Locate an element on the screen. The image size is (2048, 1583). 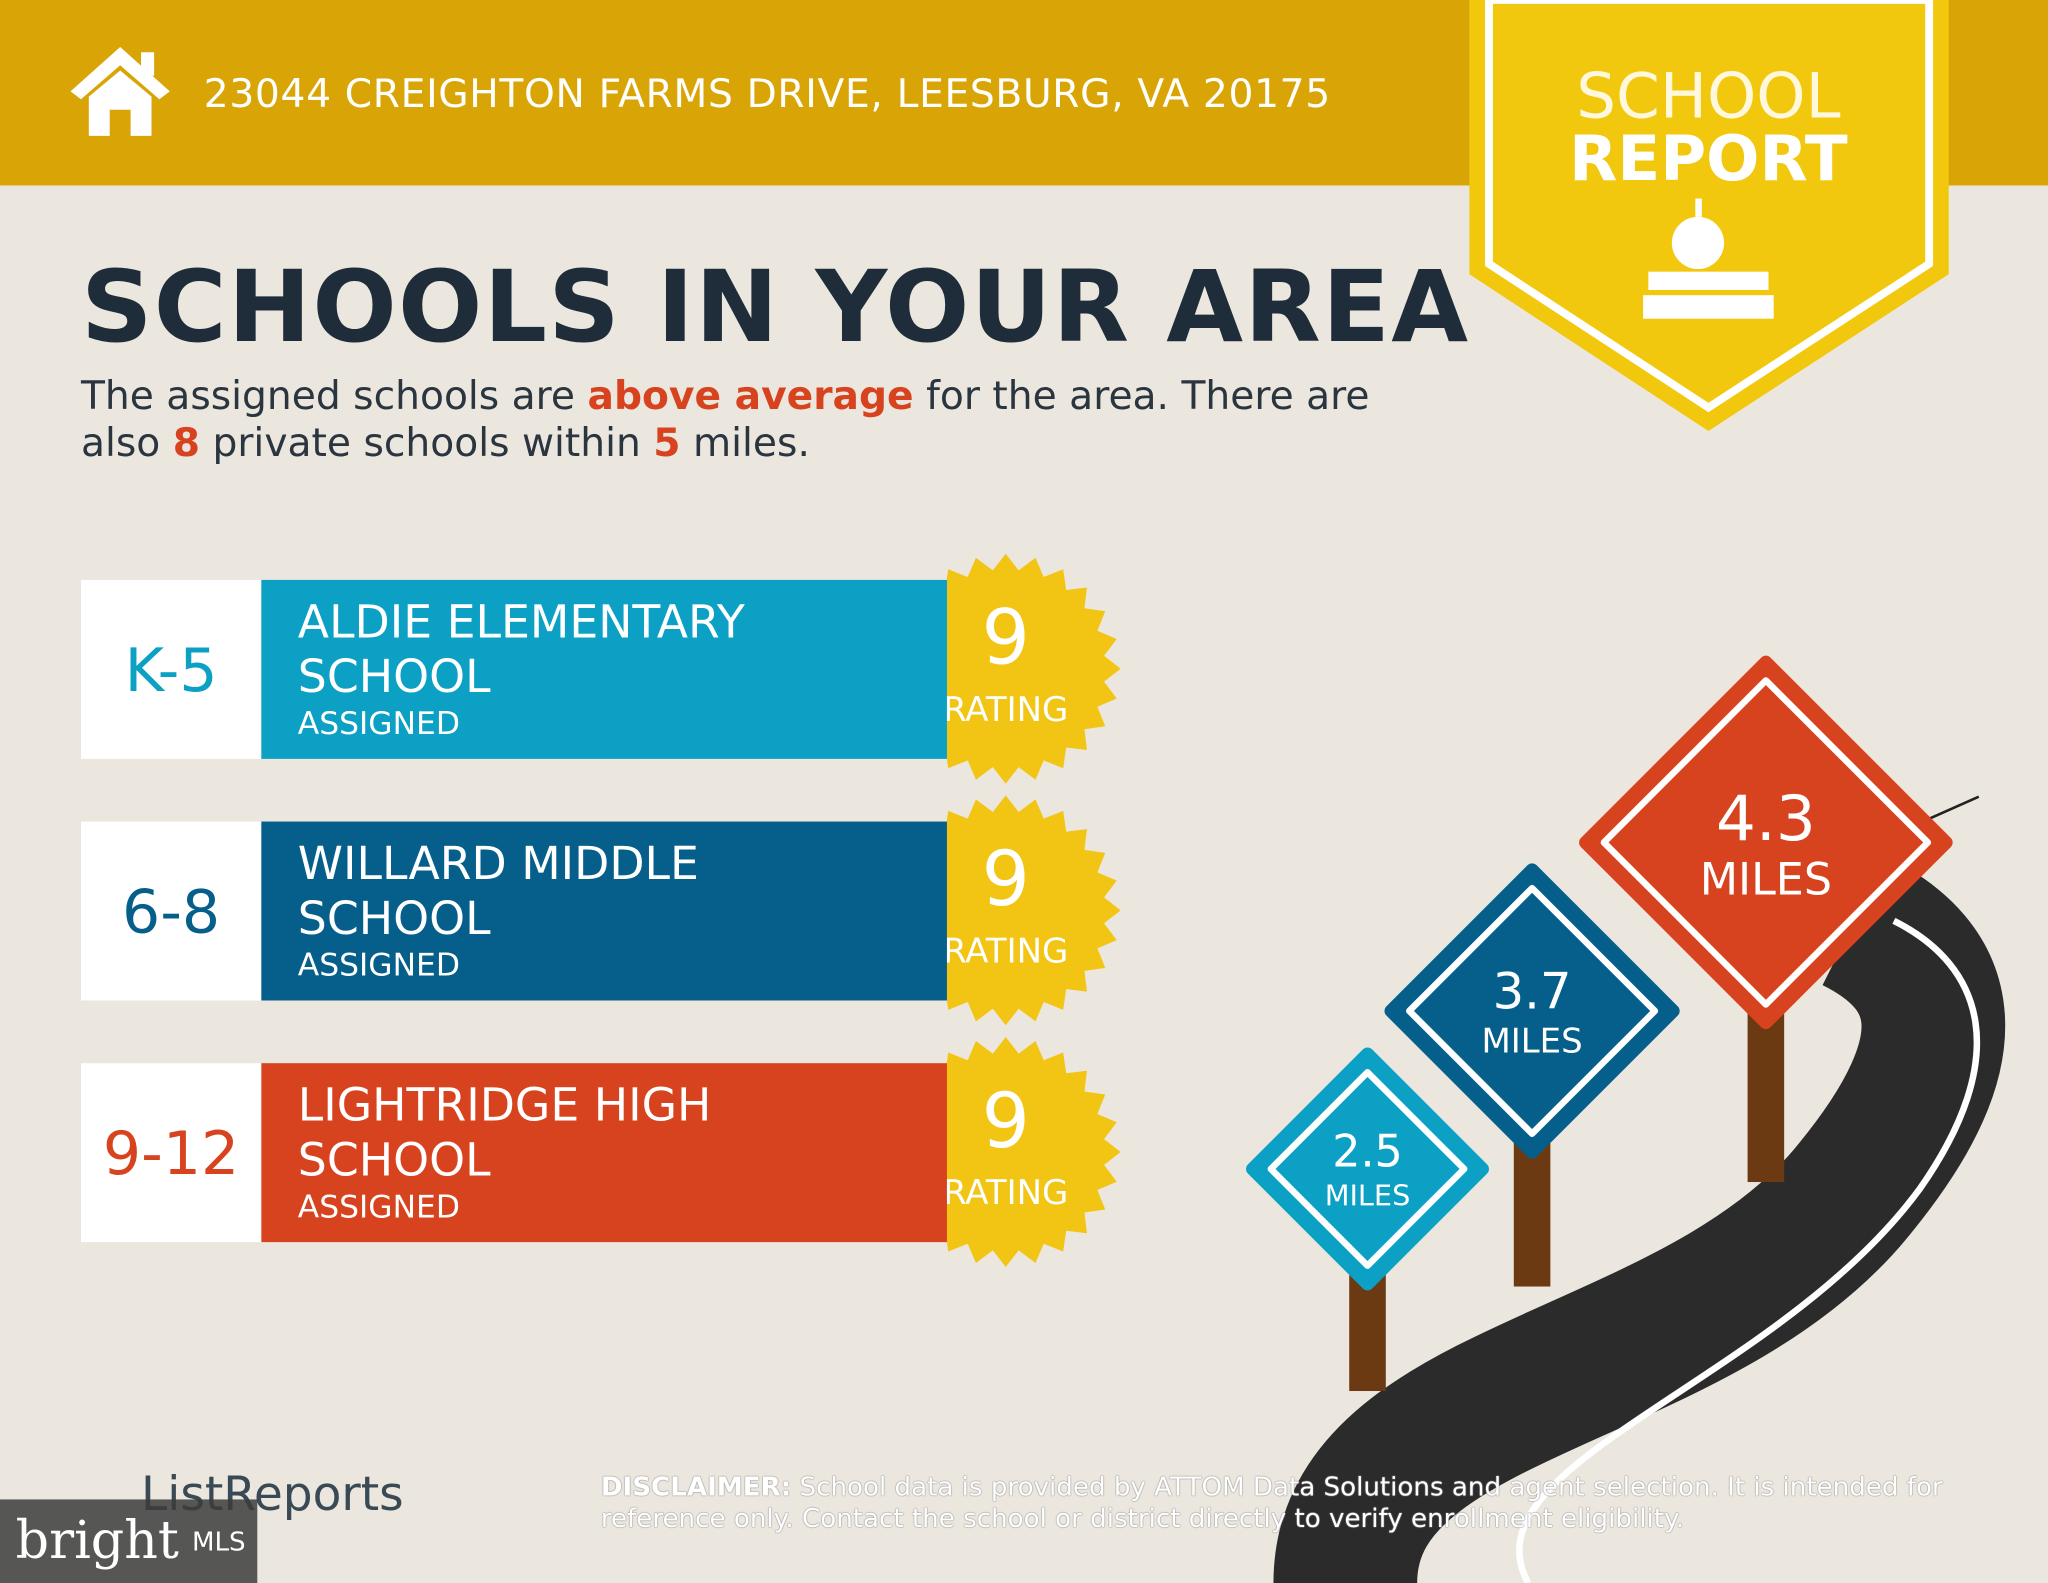
intro-text: The assigned schools are is located at coordinates (334, 396).